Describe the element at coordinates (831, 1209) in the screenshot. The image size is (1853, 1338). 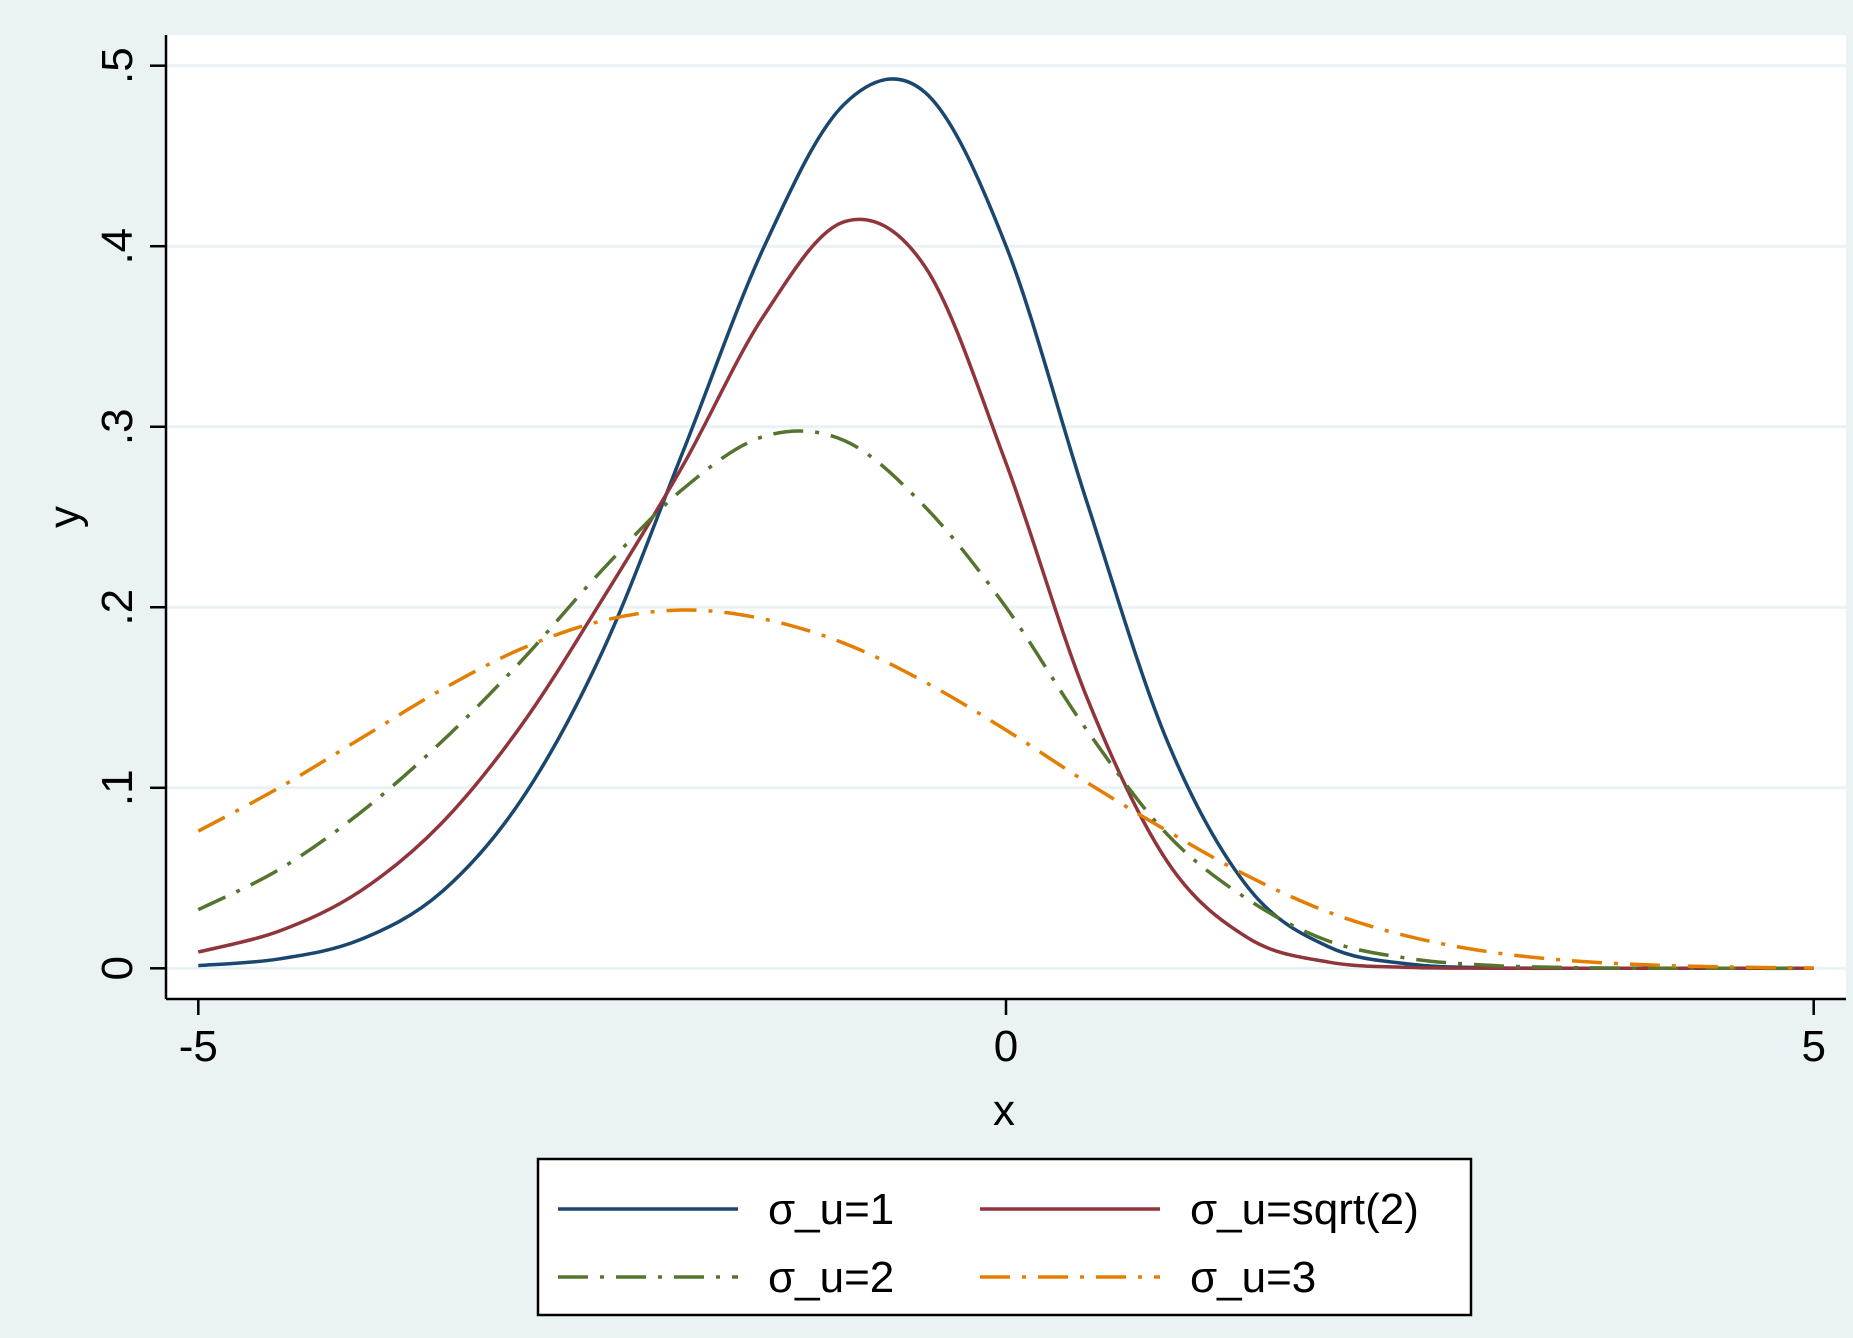
I see `legend-label-0: σ_u=1` at that location.